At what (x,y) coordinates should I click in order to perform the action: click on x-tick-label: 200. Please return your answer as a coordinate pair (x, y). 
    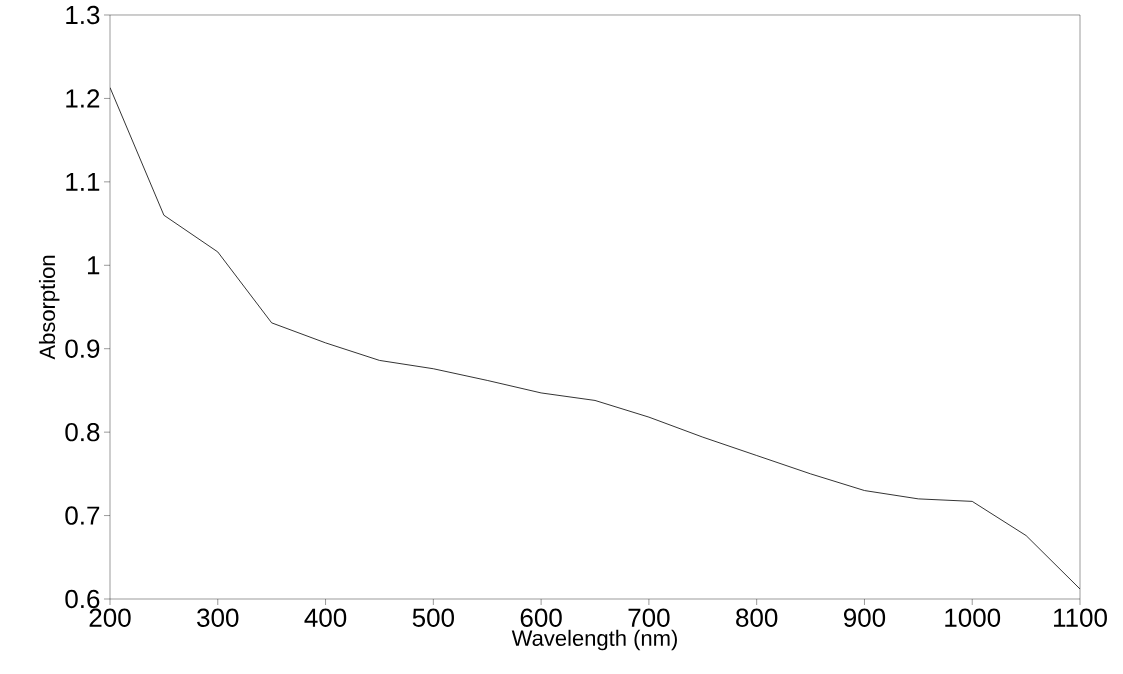
    Looking at the image, I should click on (110, 617).